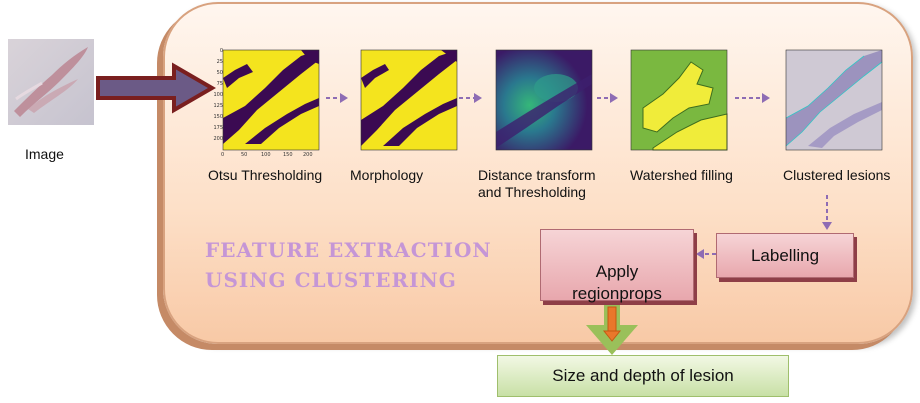 The height and width of the screenshot is (403, 920). I want to click on x-tick: 200, so click(308, 155).